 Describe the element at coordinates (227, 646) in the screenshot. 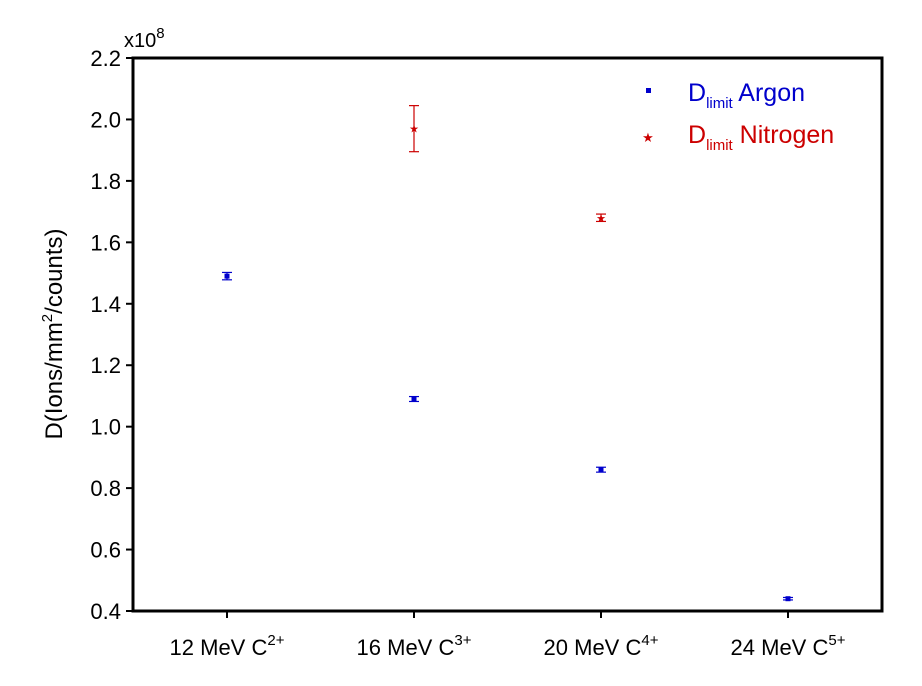

I see `x-tick-label: 12 MeV C2+` at that location.